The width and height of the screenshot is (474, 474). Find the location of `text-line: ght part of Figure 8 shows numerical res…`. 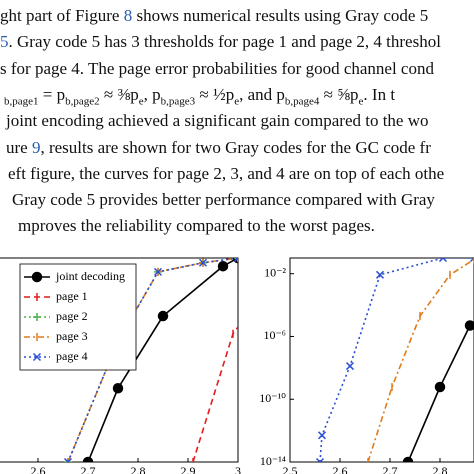

text-line: ght part of Figure 8 shows numerical res… is located at coordinates (214, 16).